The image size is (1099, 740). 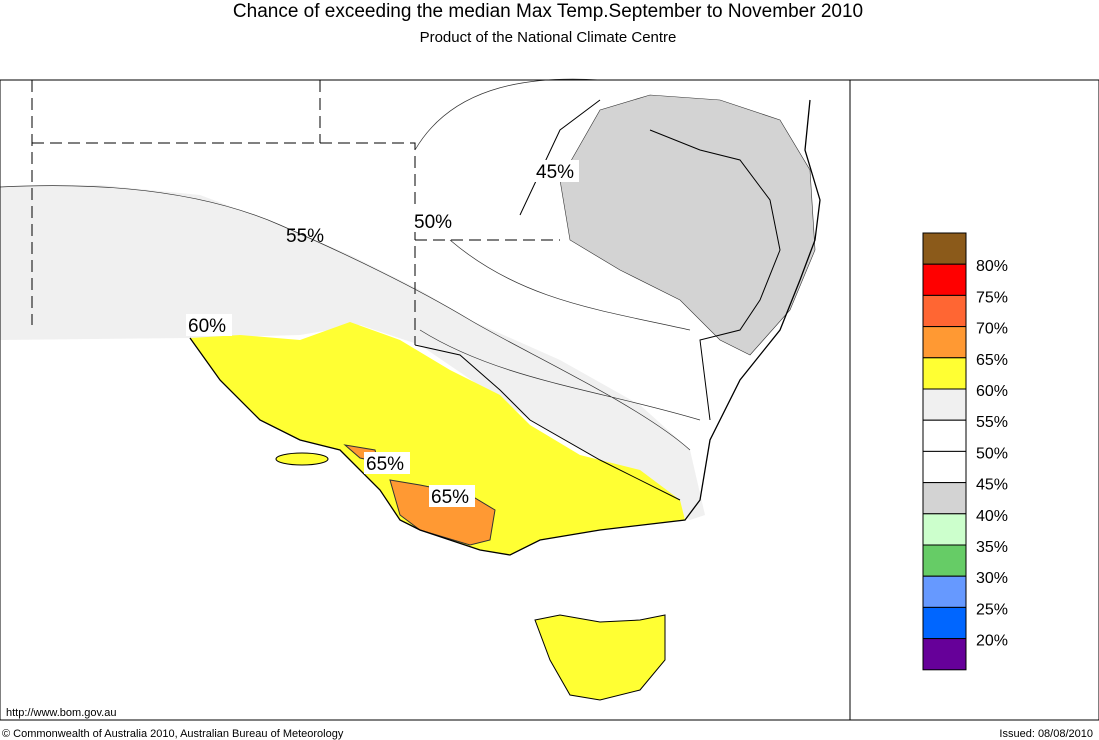 I want to click on legend-label: 30%, so click(x=992, y=578).